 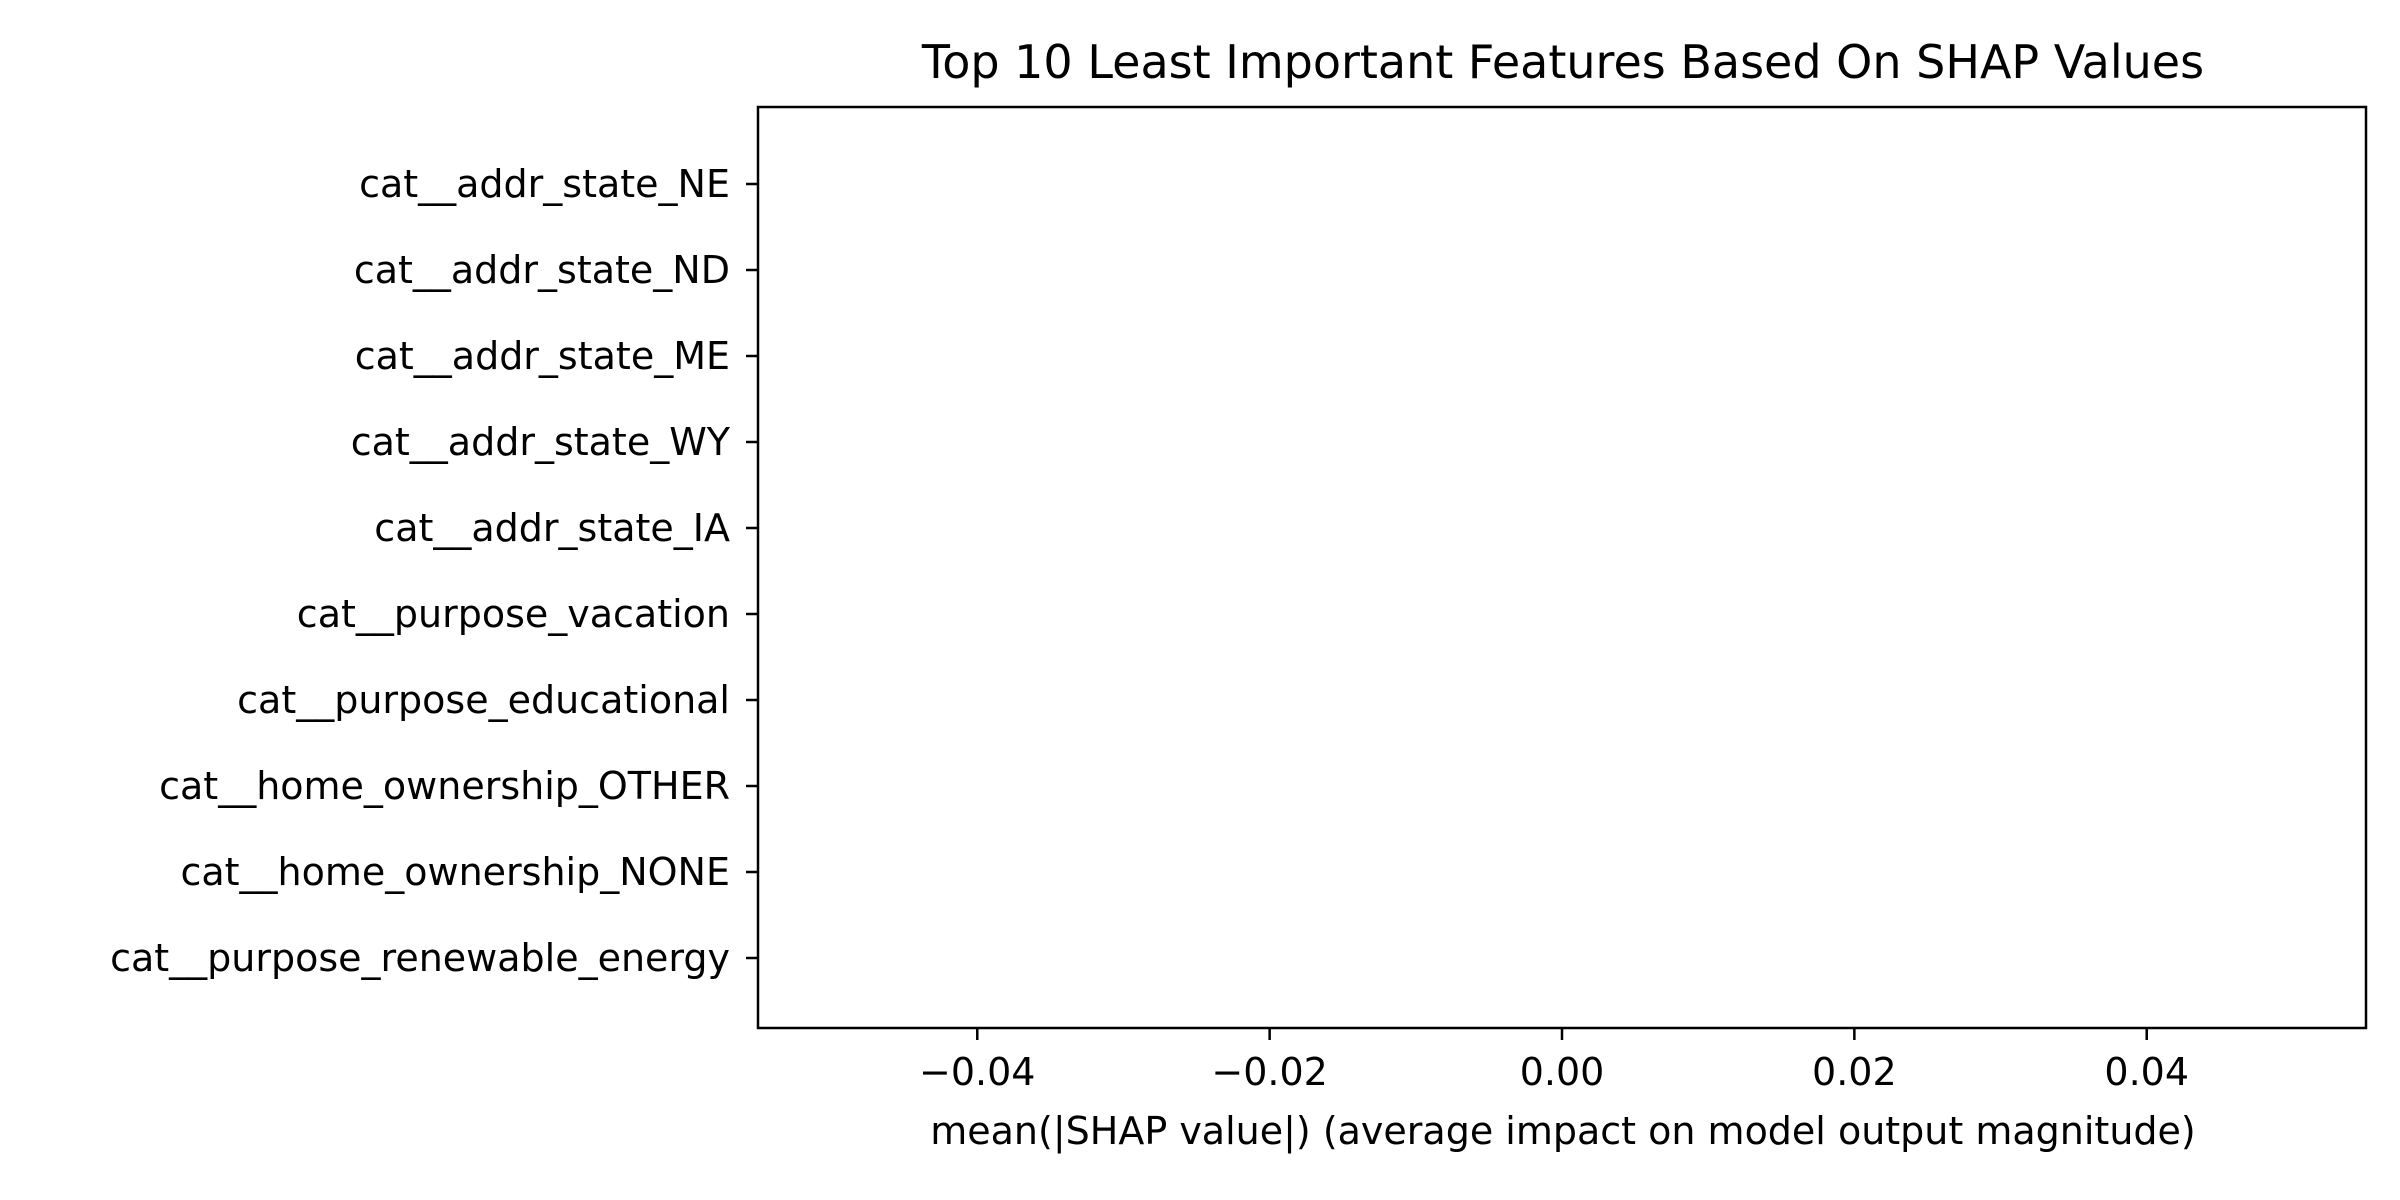 I want to click on x-tick-label: 0.04, so click(x=2146, y=1072).